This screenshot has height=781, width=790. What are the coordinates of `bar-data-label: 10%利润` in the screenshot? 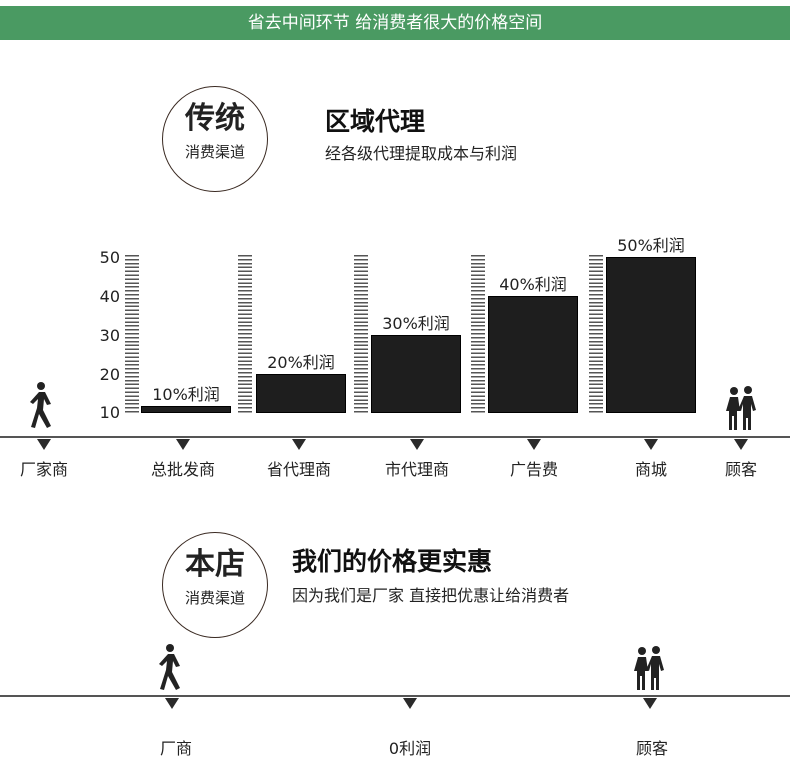 It's located at (186, 394).